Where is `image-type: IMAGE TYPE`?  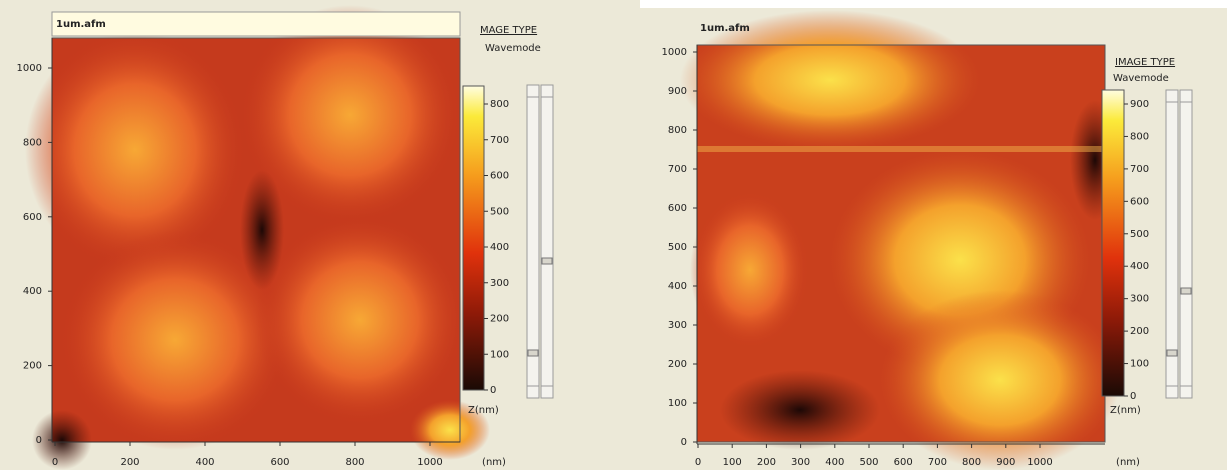 image-type: IMAGE TYPE is located at coordinates (1145, 62).